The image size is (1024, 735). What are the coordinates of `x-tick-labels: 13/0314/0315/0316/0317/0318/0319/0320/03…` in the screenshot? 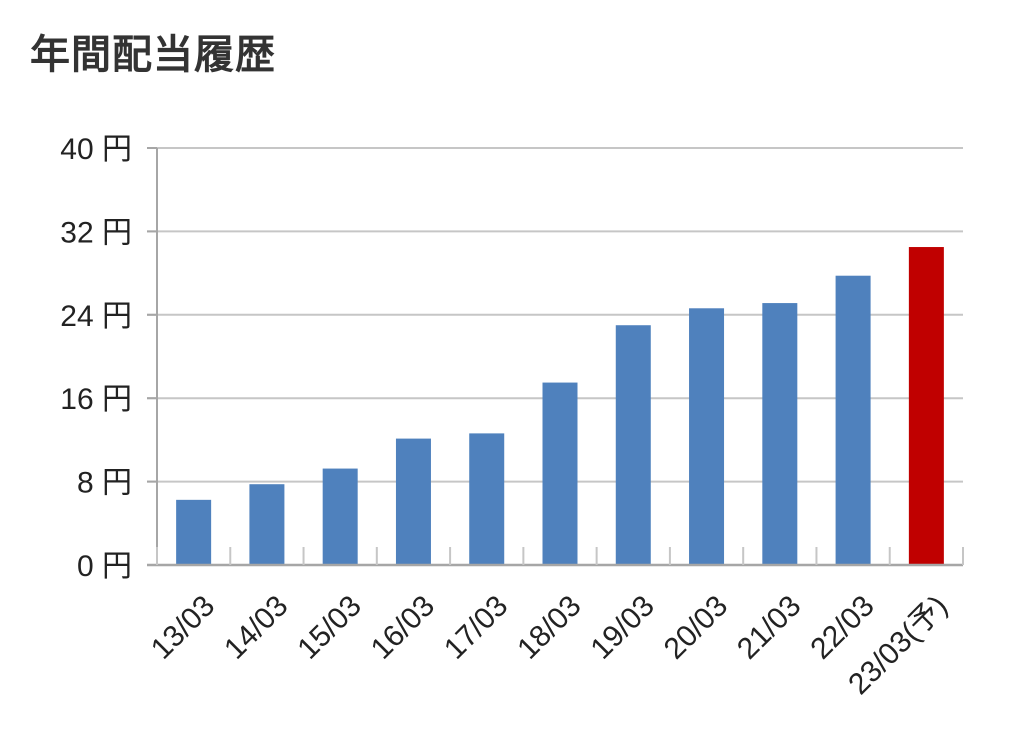 It's located at (549, 645).